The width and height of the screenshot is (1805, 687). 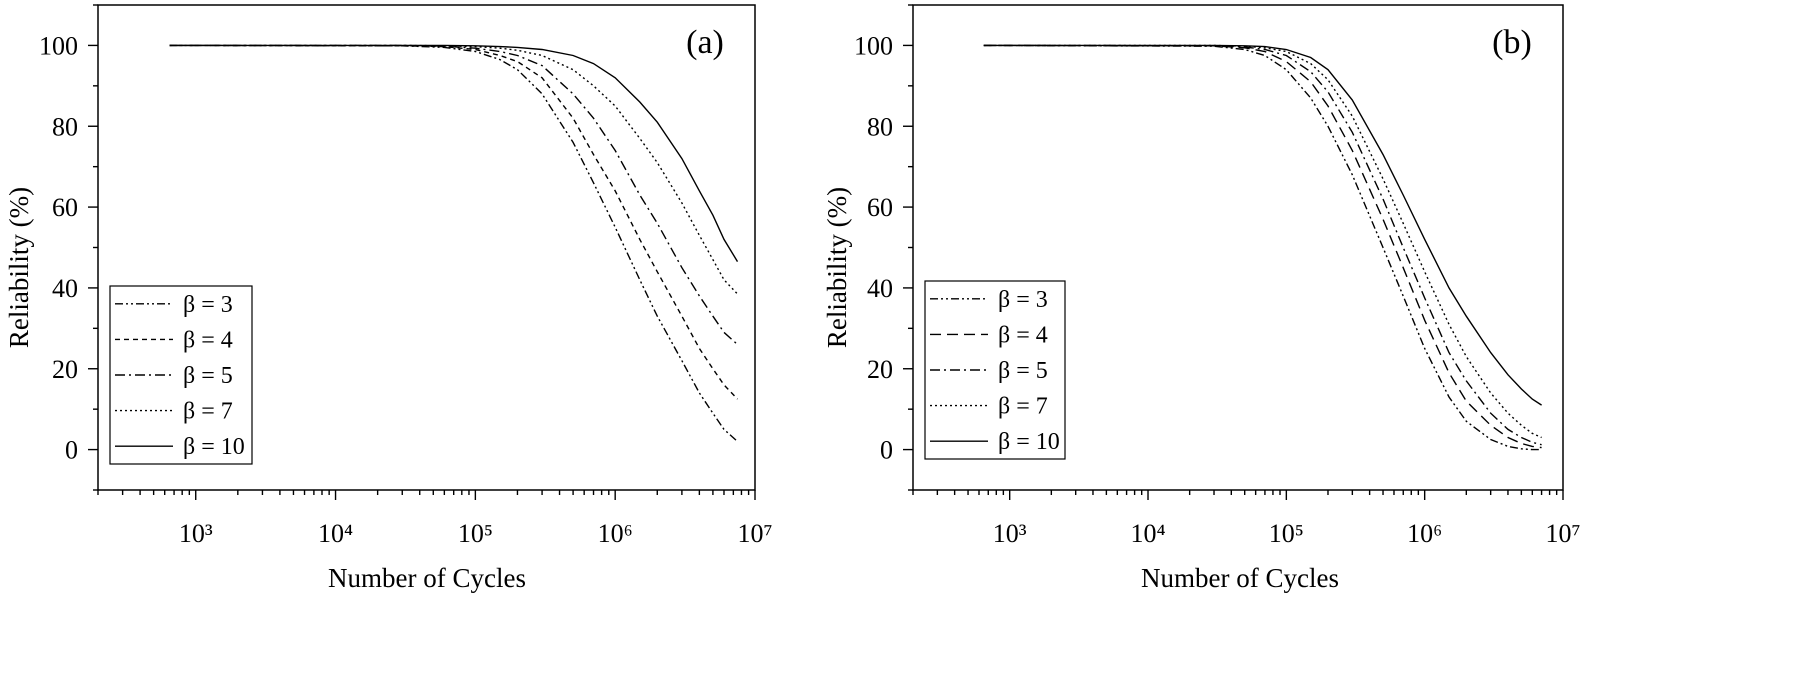 What do you see at coordinates (1512, 42) in the screenshot?
I see `panel-label: (b)` at bounding box center [1512, 42].